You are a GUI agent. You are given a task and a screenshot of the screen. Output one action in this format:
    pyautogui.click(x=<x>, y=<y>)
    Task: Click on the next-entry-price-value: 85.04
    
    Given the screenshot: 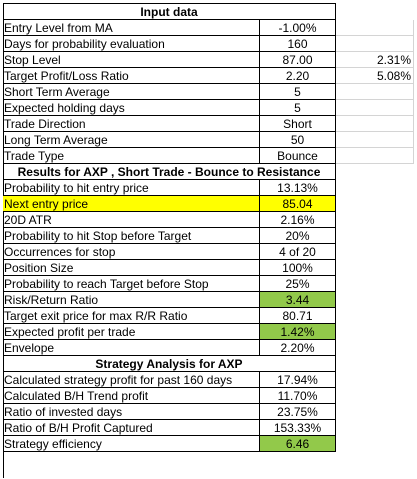 What is the action you would take?
    pyautogui.click(x=297, y=204)
    